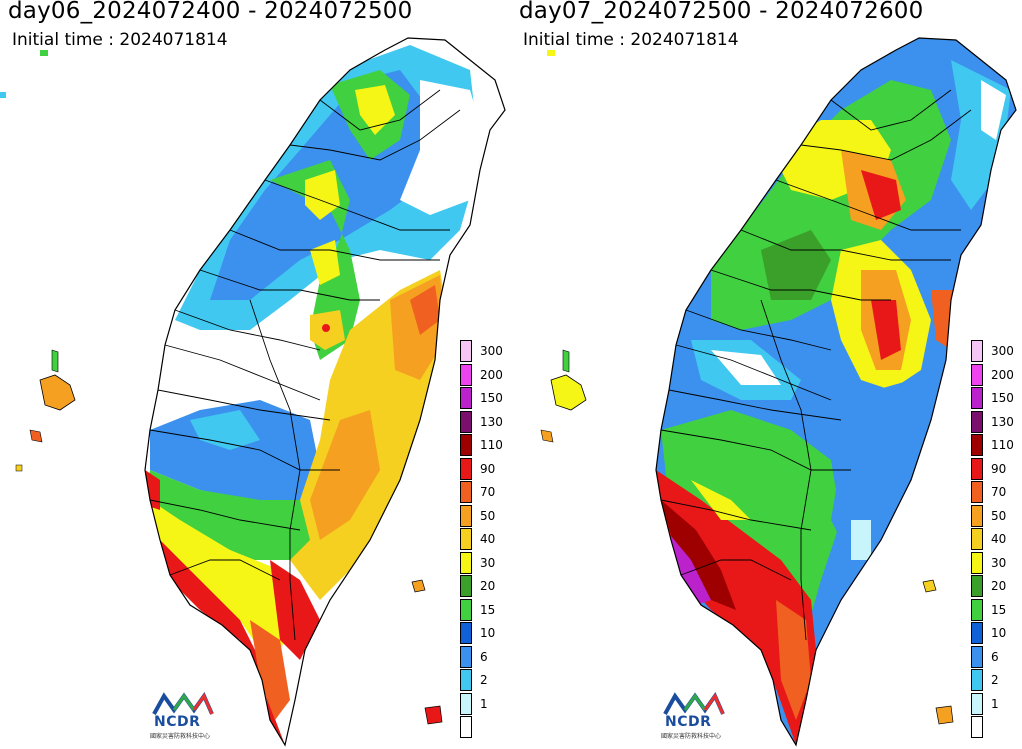 The width and height of the screenshot is (1022, 749). I want to click on map-title: day06_2024072400 - 2024072500, so click(210, 12).